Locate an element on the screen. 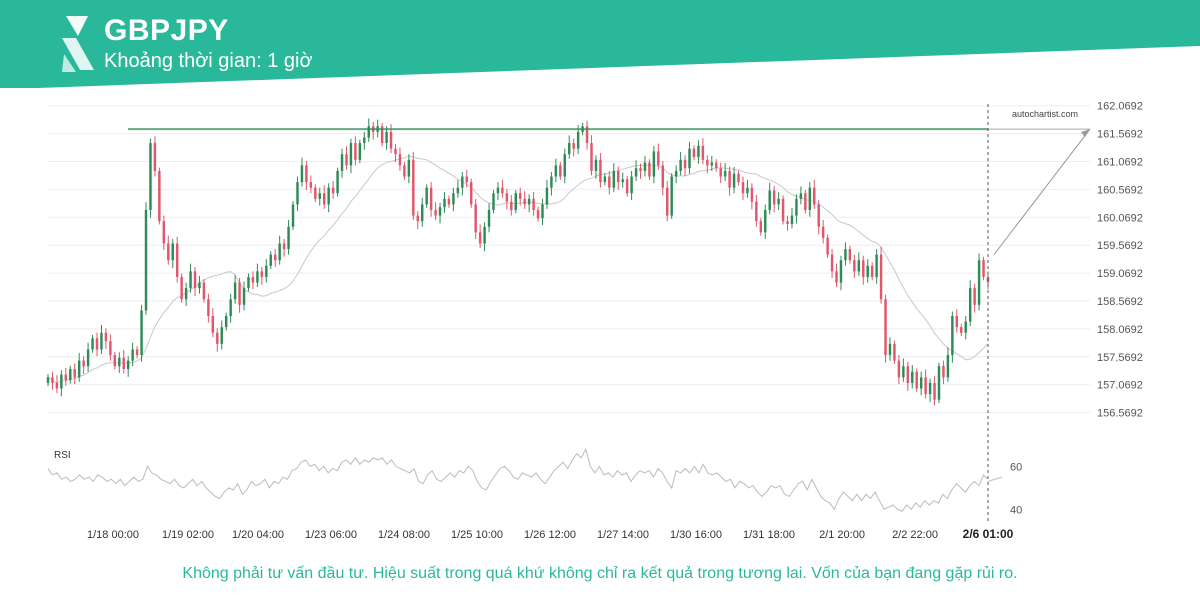  timeframe-label: Khoảng thời gian: 1 giờ is located at coordinates (208, 61).